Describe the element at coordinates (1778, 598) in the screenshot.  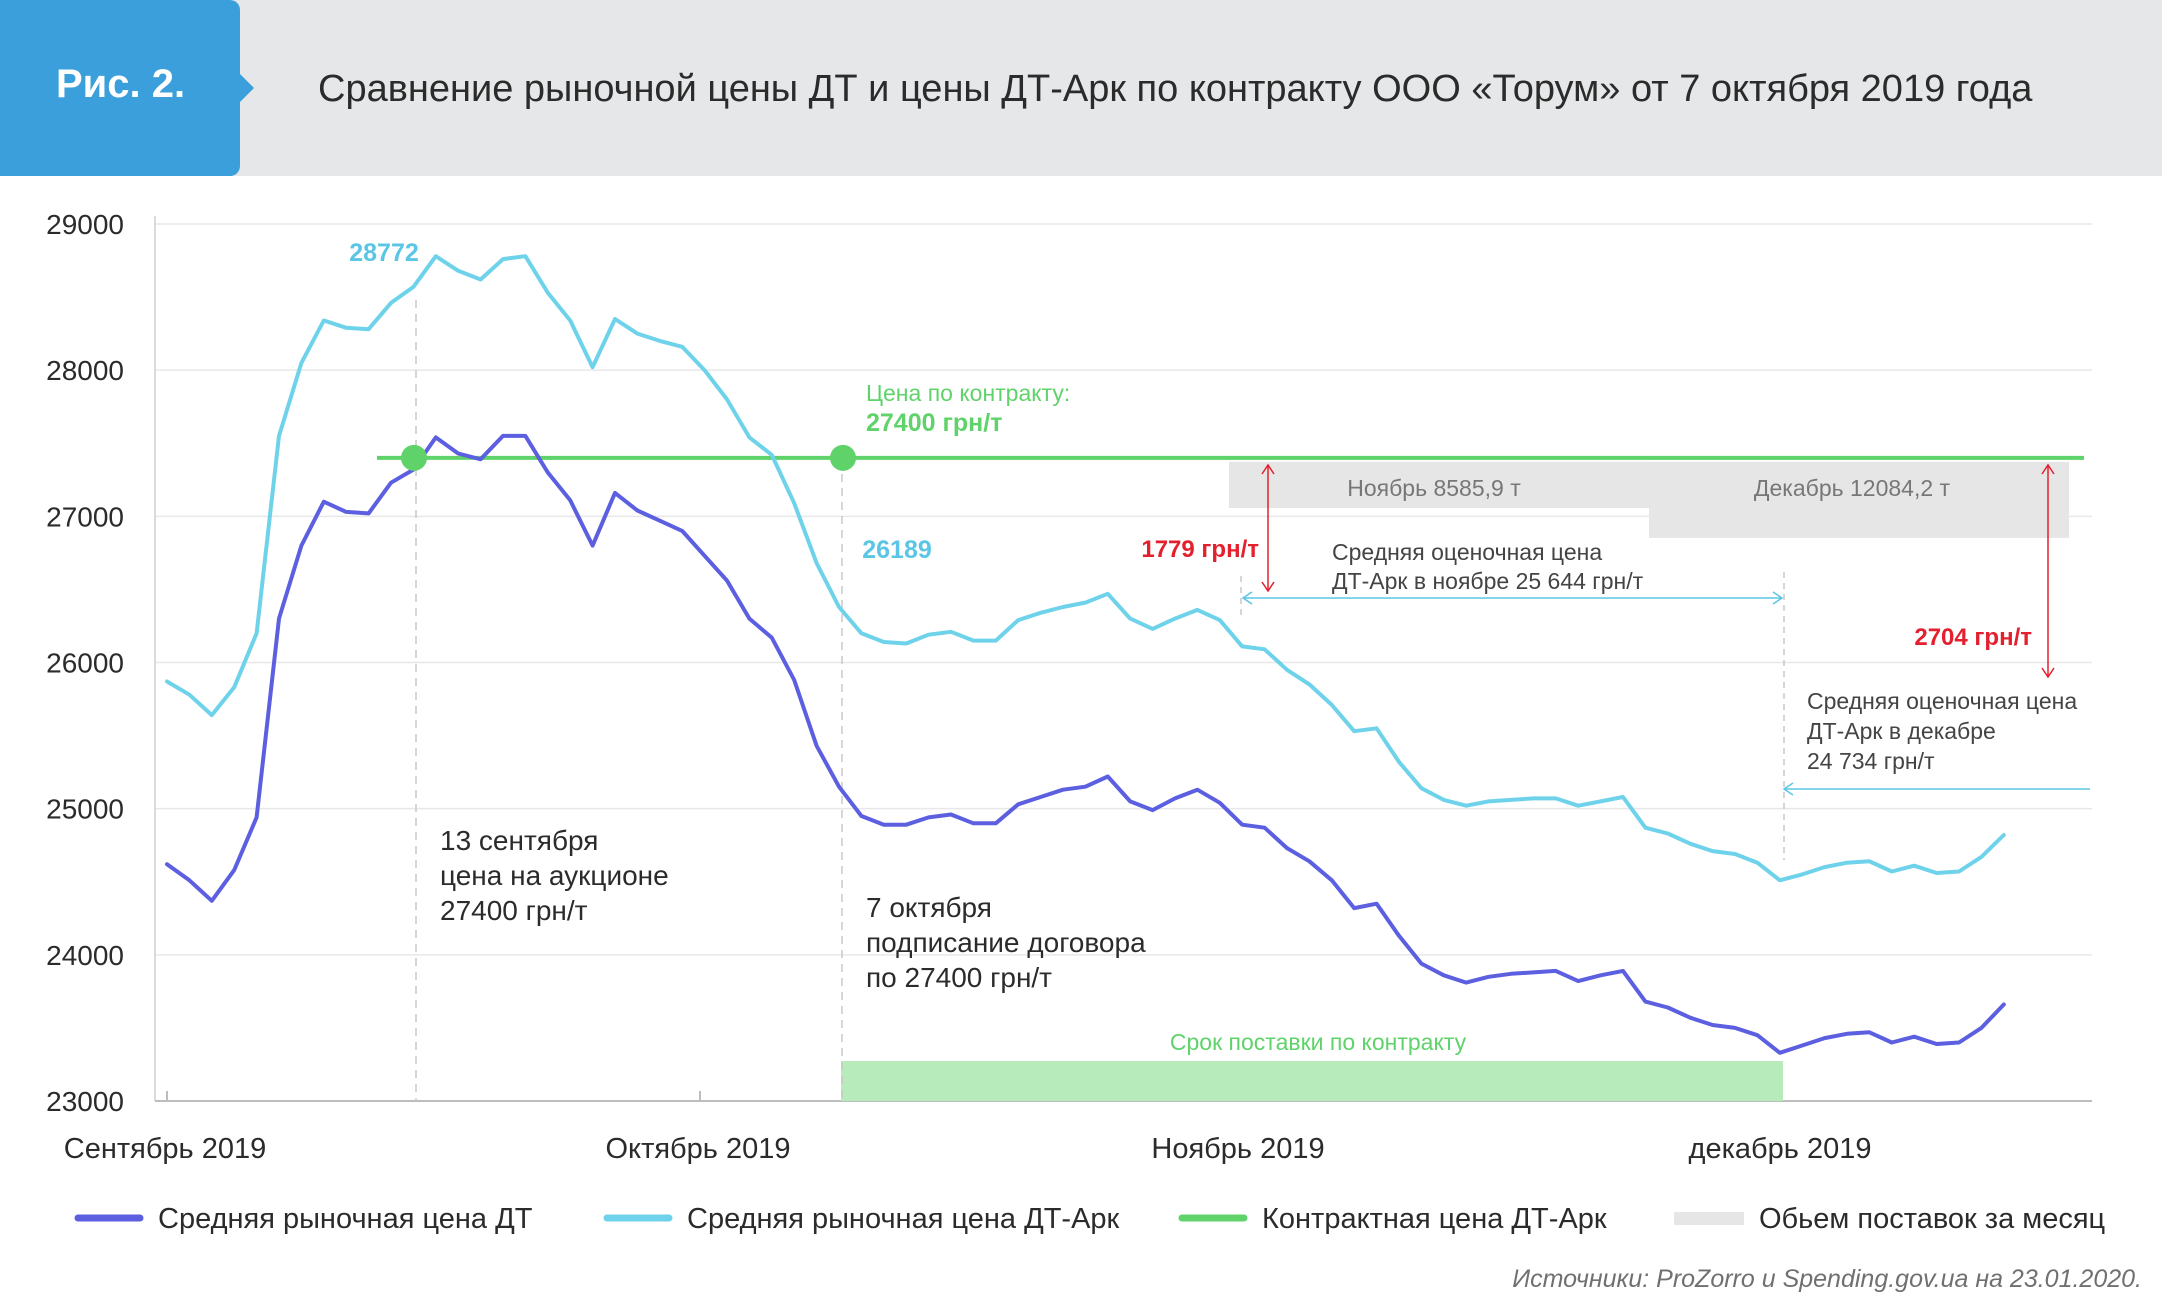
I see `average-range-arrow-november-head-right` at that location.